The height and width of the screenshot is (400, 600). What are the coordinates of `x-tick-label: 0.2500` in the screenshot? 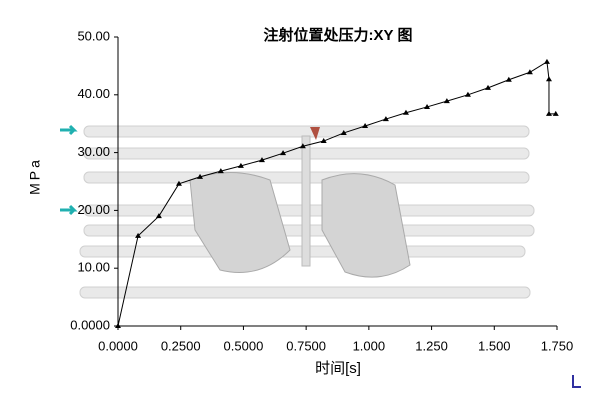 It's located at (181, 345).